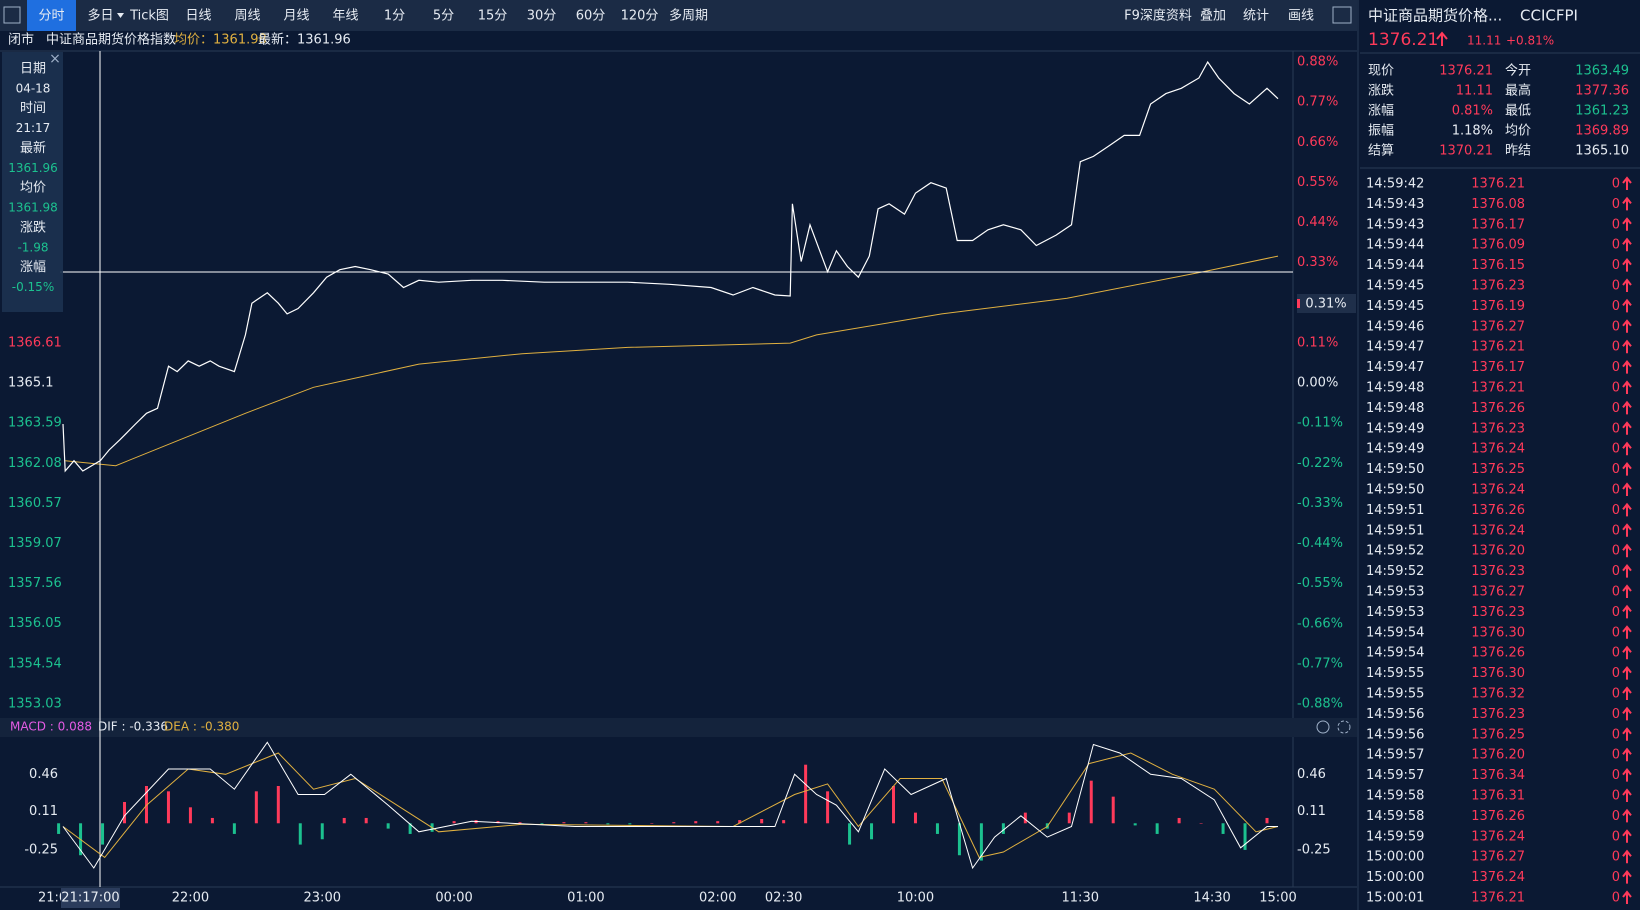 This screenshot has height=910, width=1640. Describe the element at coordinates (1317, 62) in the screenshot. I see `pct-tick-label: 0.88%` at that location.